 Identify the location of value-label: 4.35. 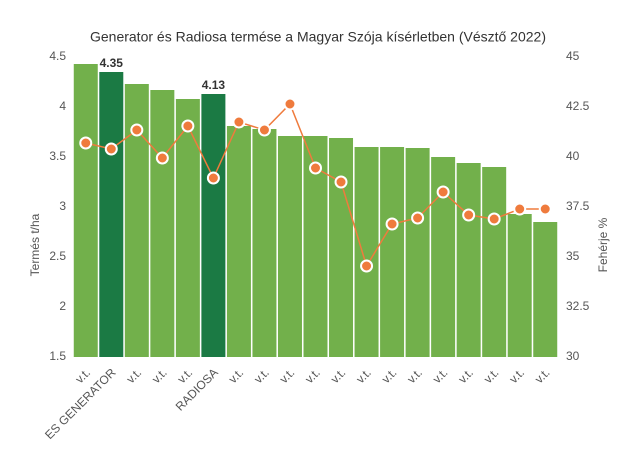
(112, 63).